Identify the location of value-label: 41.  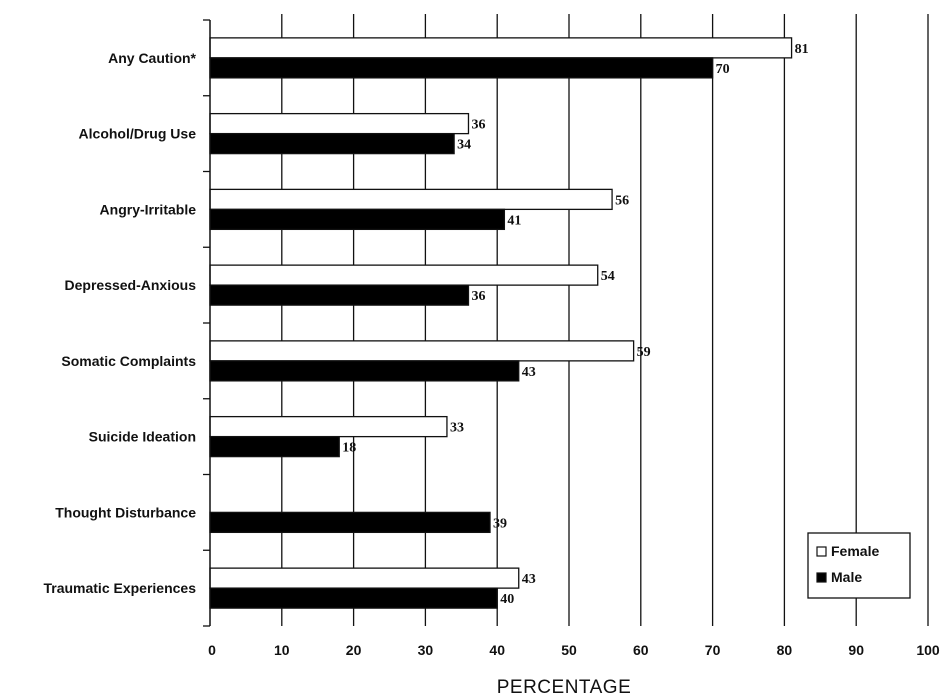
(514, 220).